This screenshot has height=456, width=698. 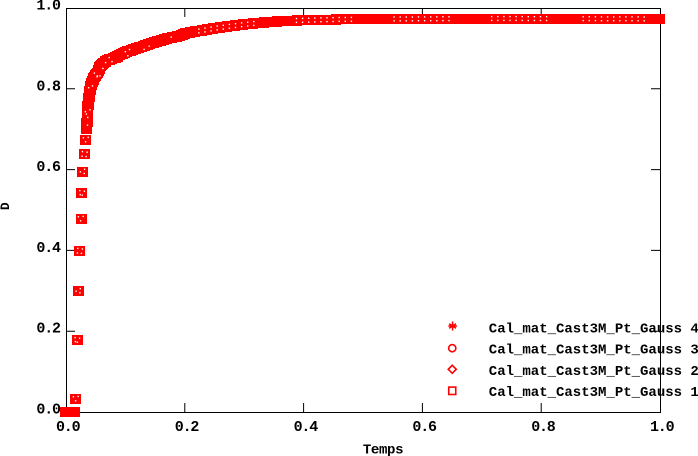 I want to click on svg-text: Temps, so click(x=383, y=449).